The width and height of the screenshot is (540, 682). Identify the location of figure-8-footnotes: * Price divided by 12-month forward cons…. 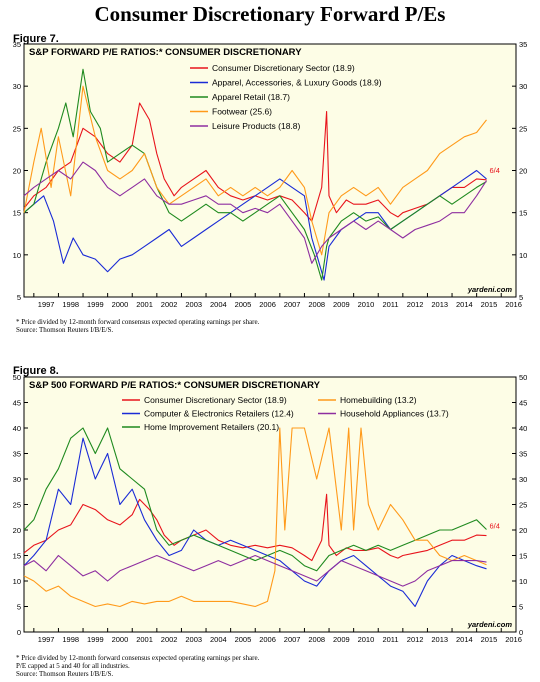
(276, 666).